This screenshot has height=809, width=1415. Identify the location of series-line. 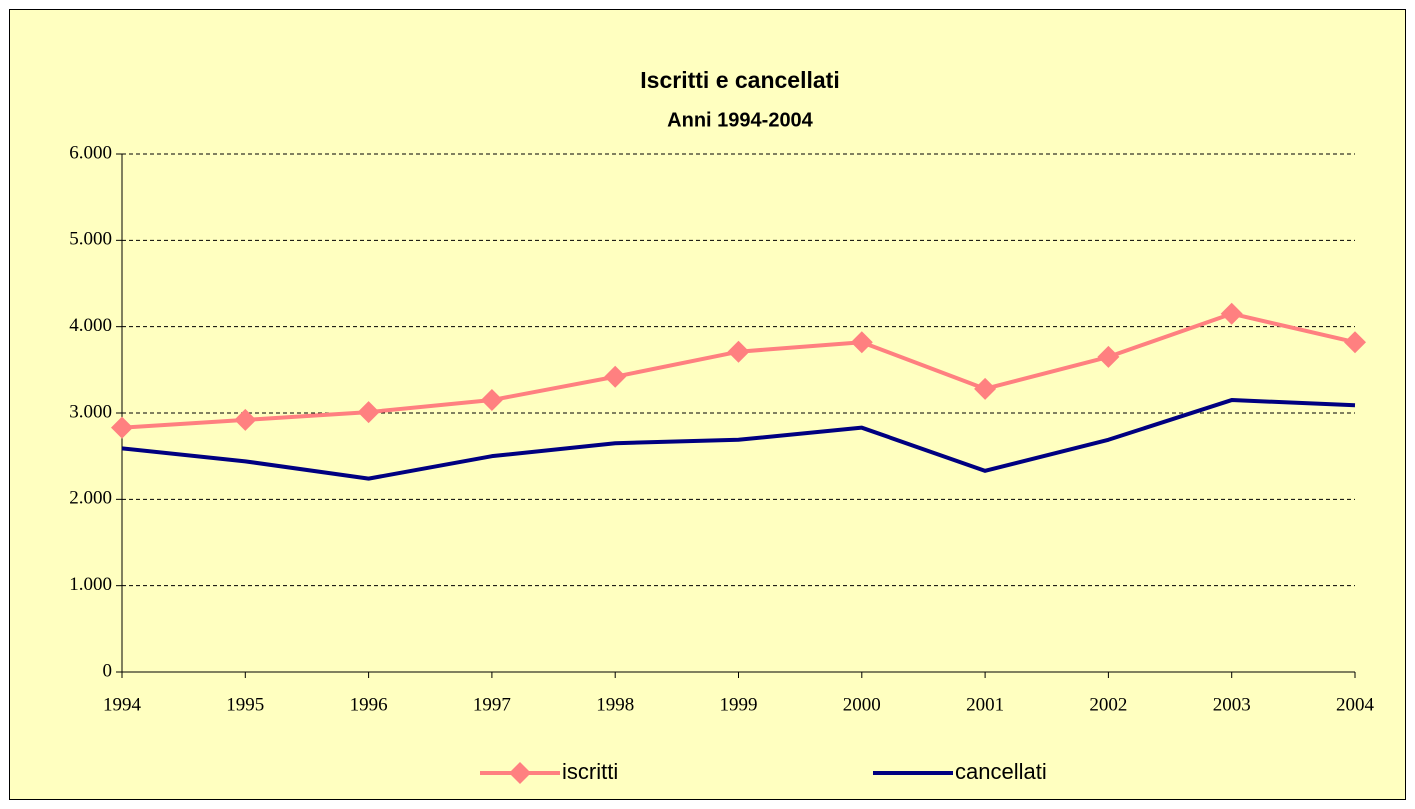
(738, 439).